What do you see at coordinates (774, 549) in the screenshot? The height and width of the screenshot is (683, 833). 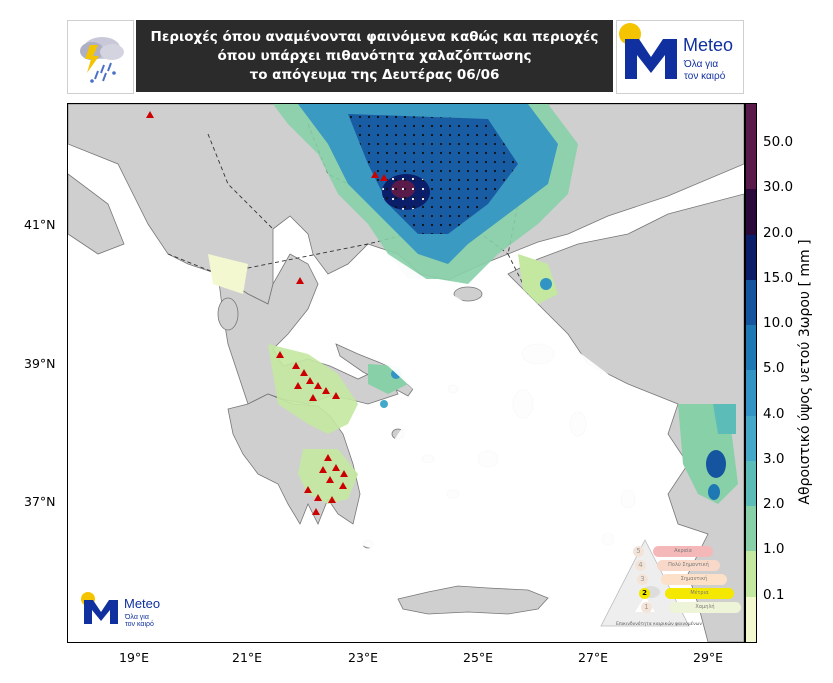 I see `colorbar-tick-label: 1.0` at bounding box center [774, 549].